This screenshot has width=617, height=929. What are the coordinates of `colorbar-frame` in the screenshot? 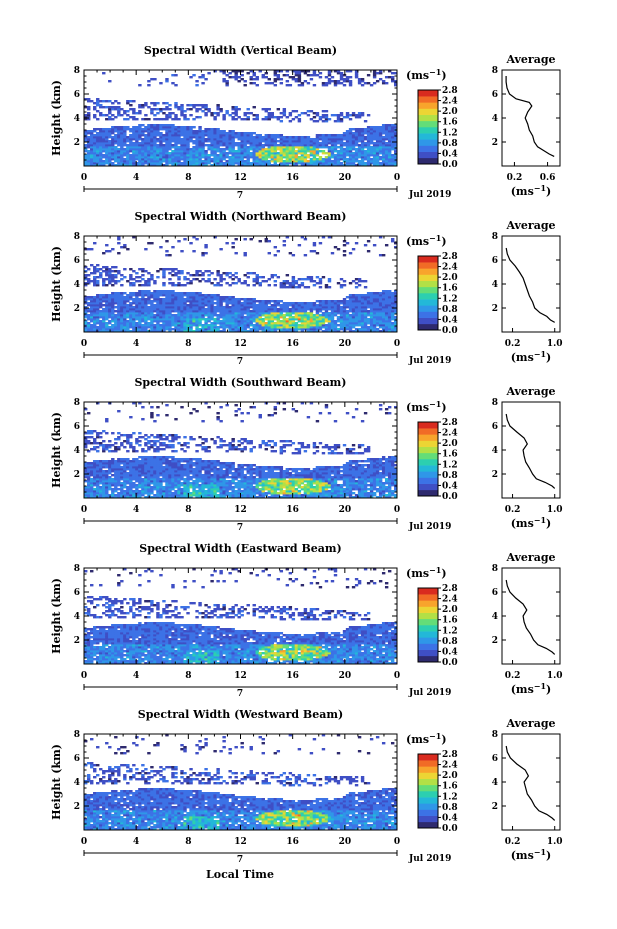 It's located at (428, 293).